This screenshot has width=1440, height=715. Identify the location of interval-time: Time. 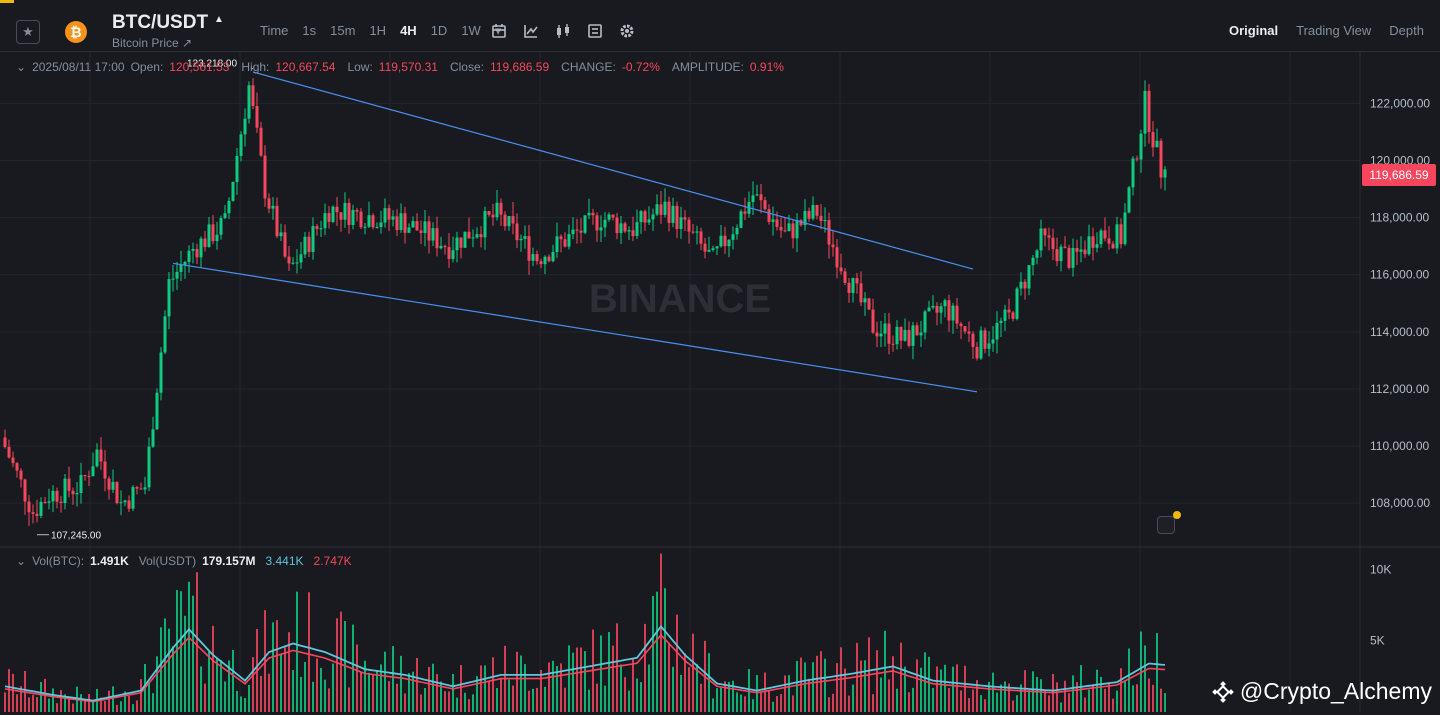
(274, 30).